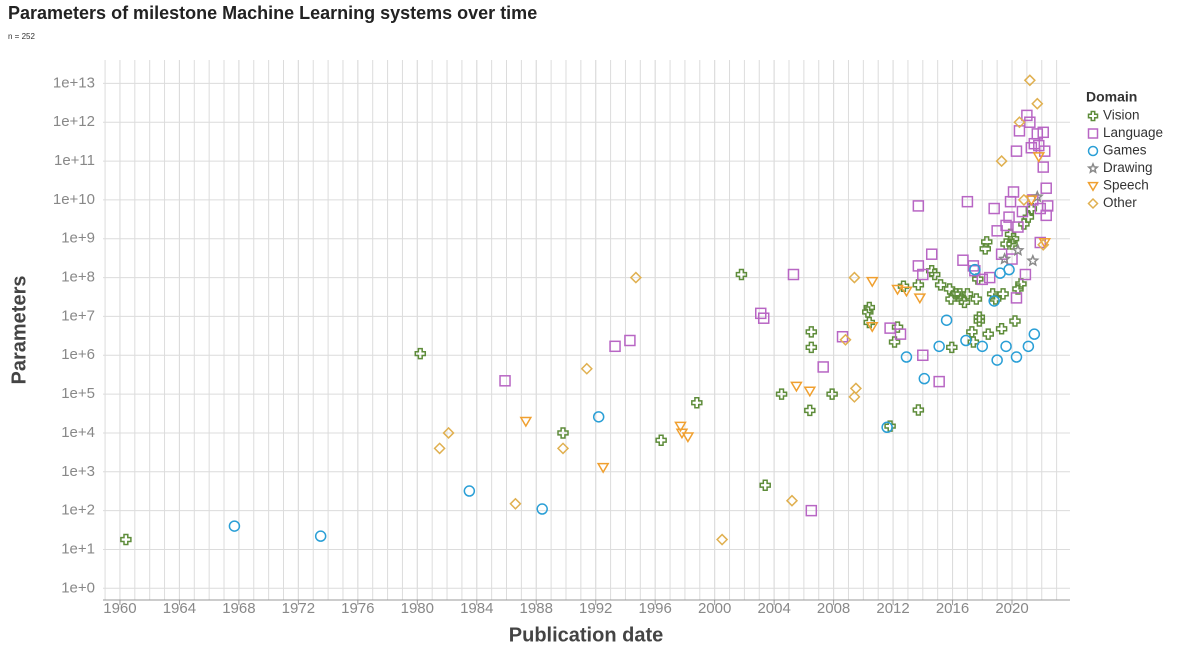 This screenshot has width=1178, height=652. What do you see at coordinates (655, 608) in the screenshot?
I see `x-tick-label: 1996` at bounding box center [655, 608].